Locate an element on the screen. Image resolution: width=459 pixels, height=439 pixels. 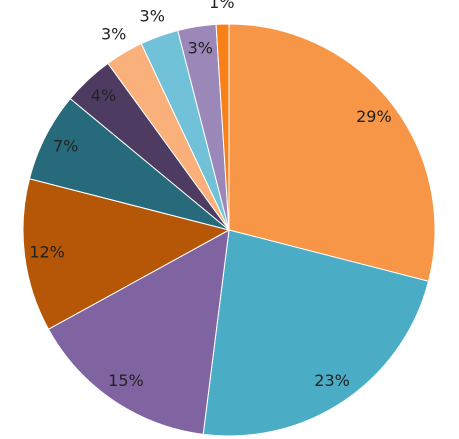
data-label: 23% is located at coordinates (332, 380).